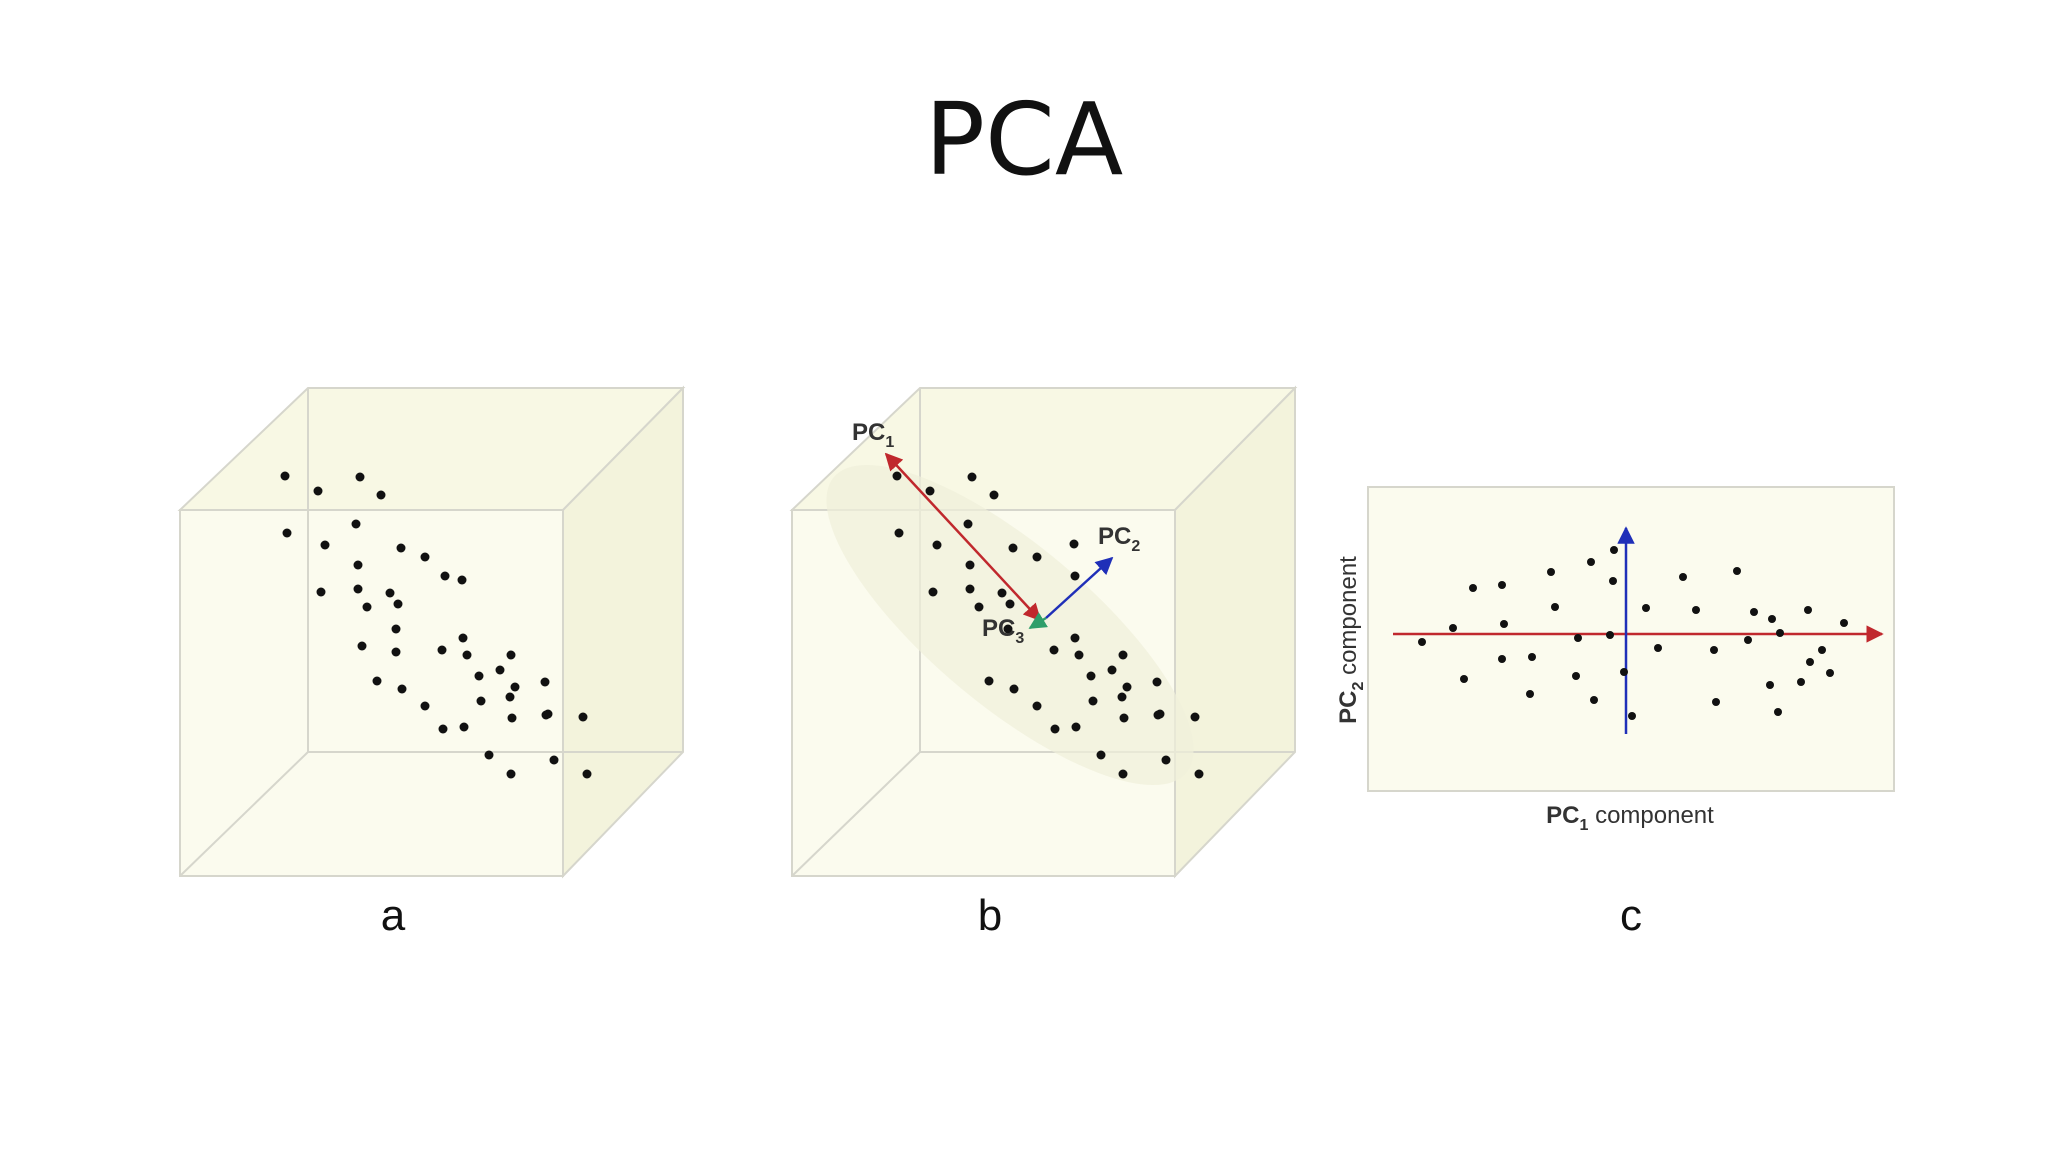  What do you see at coordinates (393, 915) in the screenshot?
I see `panel-label-a: a` at bounding box center [393, 915].